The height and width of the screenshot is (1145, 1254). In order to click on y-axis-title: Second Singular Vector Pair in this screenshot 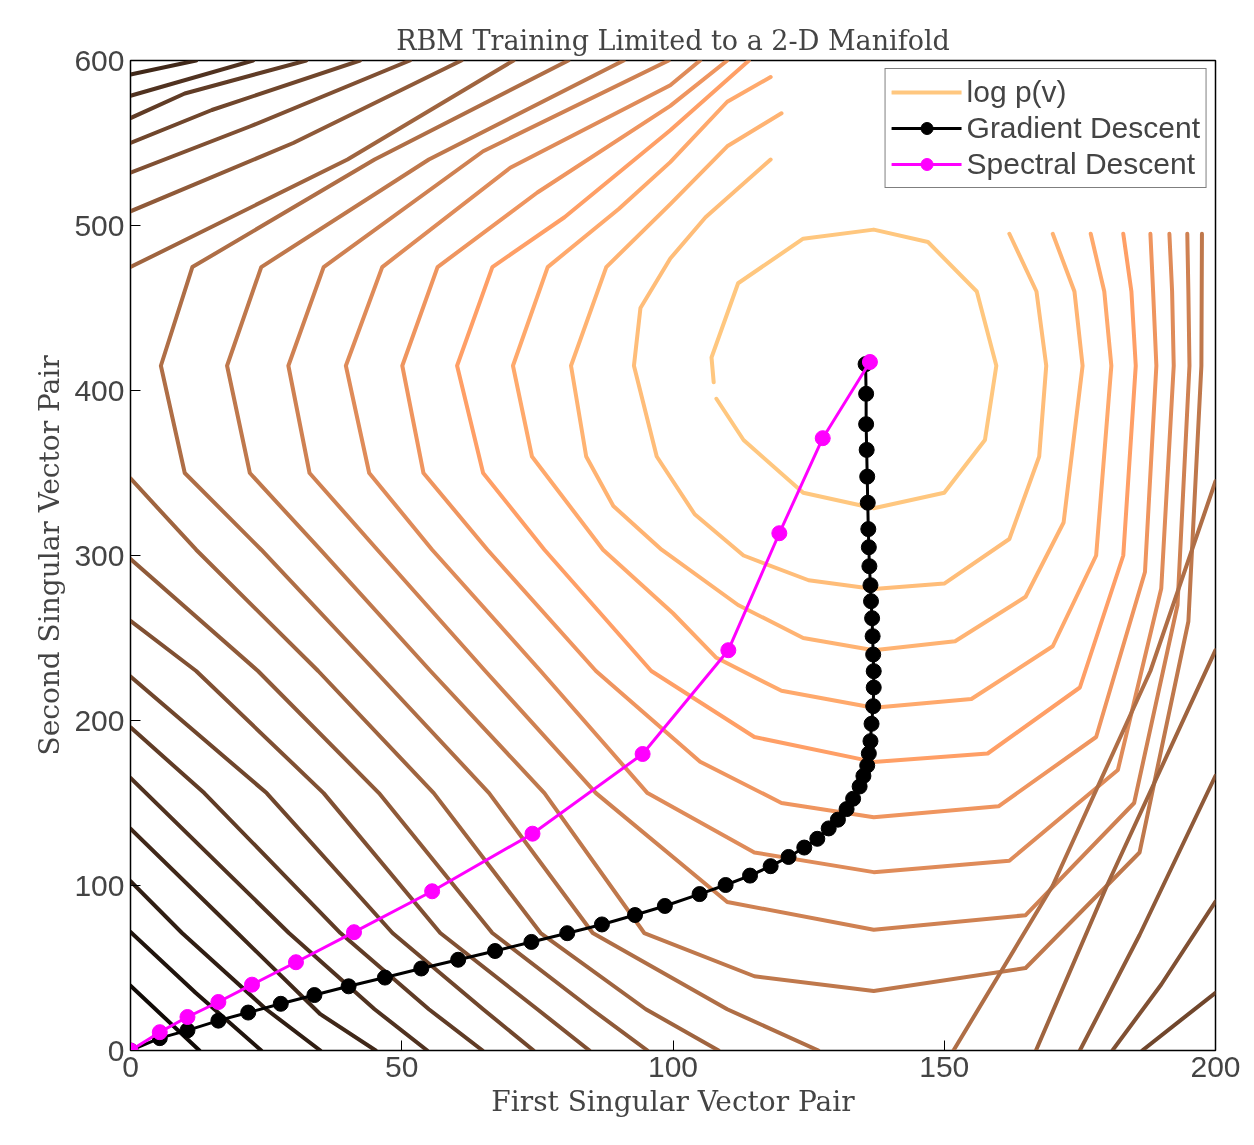, I will do `click(50, 555)`.